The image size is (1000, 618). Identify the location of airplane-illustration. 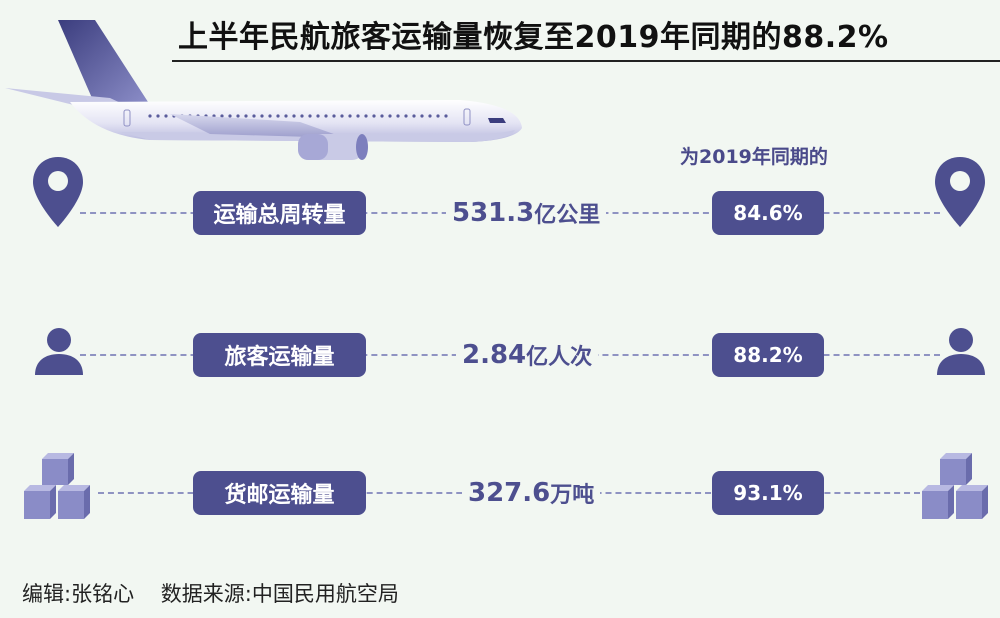
(263, 90).